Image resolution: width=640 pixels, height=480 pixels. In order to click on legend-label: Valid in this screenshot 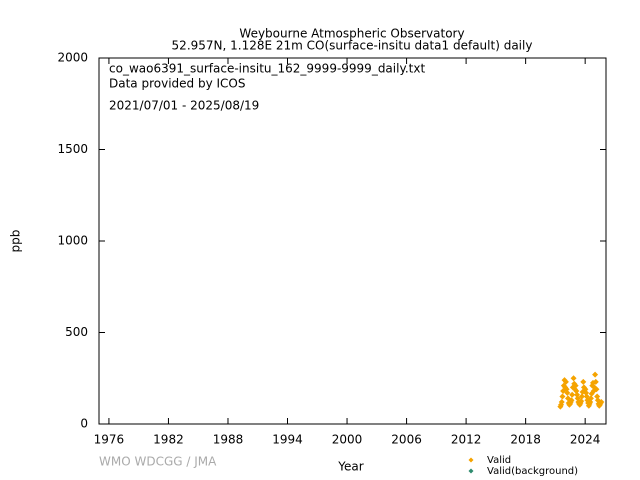, I will do `click(499, 460)`.